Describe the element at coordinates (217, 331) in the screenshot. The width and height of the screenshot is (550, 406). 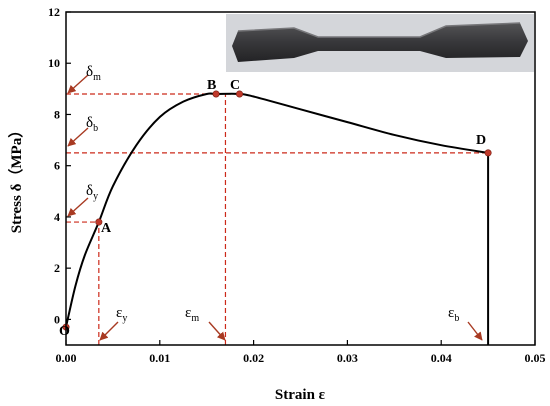
I see `arrow-epsilon-m` at that location.